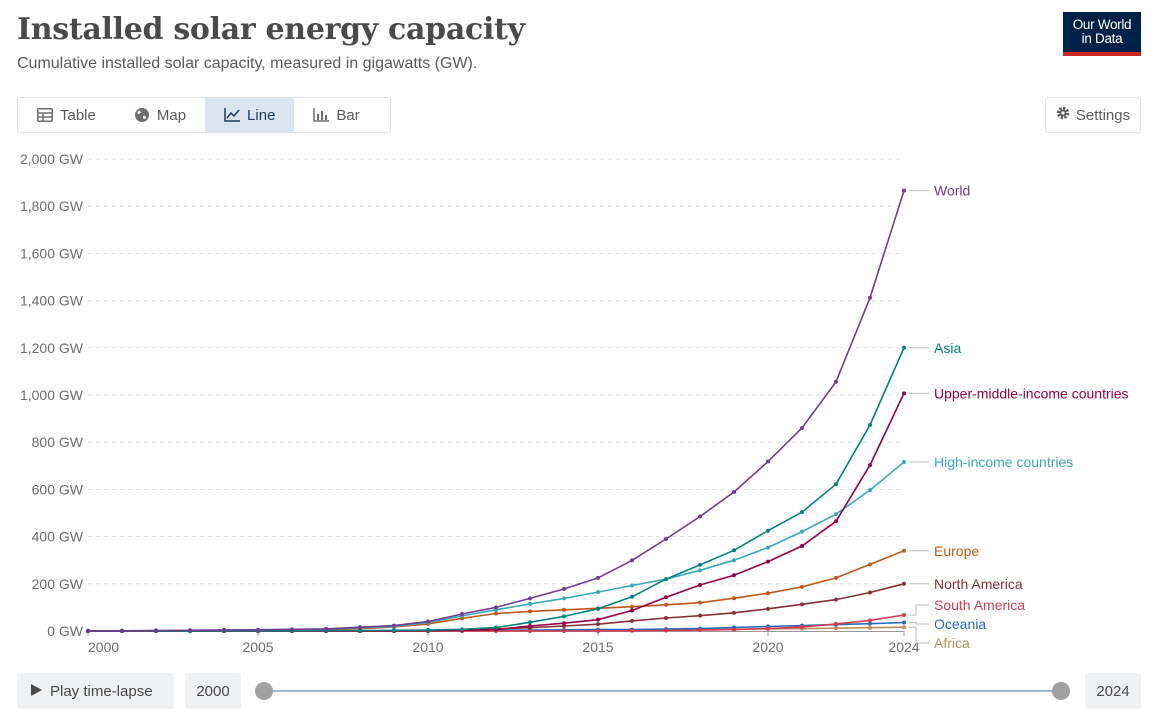 The image size is (1164, 727). Describe the element at coordinates (947, 348) in the screenshot. I see `series-label: Asia` at that location.